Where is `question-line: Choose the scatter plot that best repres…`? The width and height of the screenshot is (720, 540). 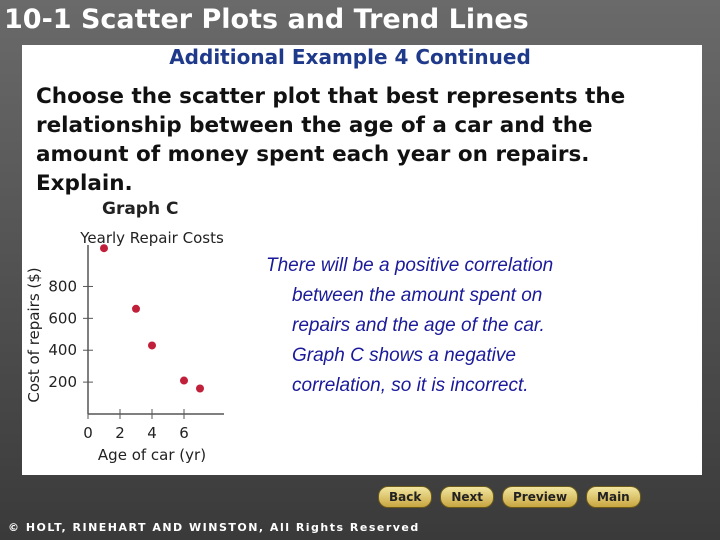
question-line: Choose the scatter plot that best repres… is located at coordinates (331, 96).